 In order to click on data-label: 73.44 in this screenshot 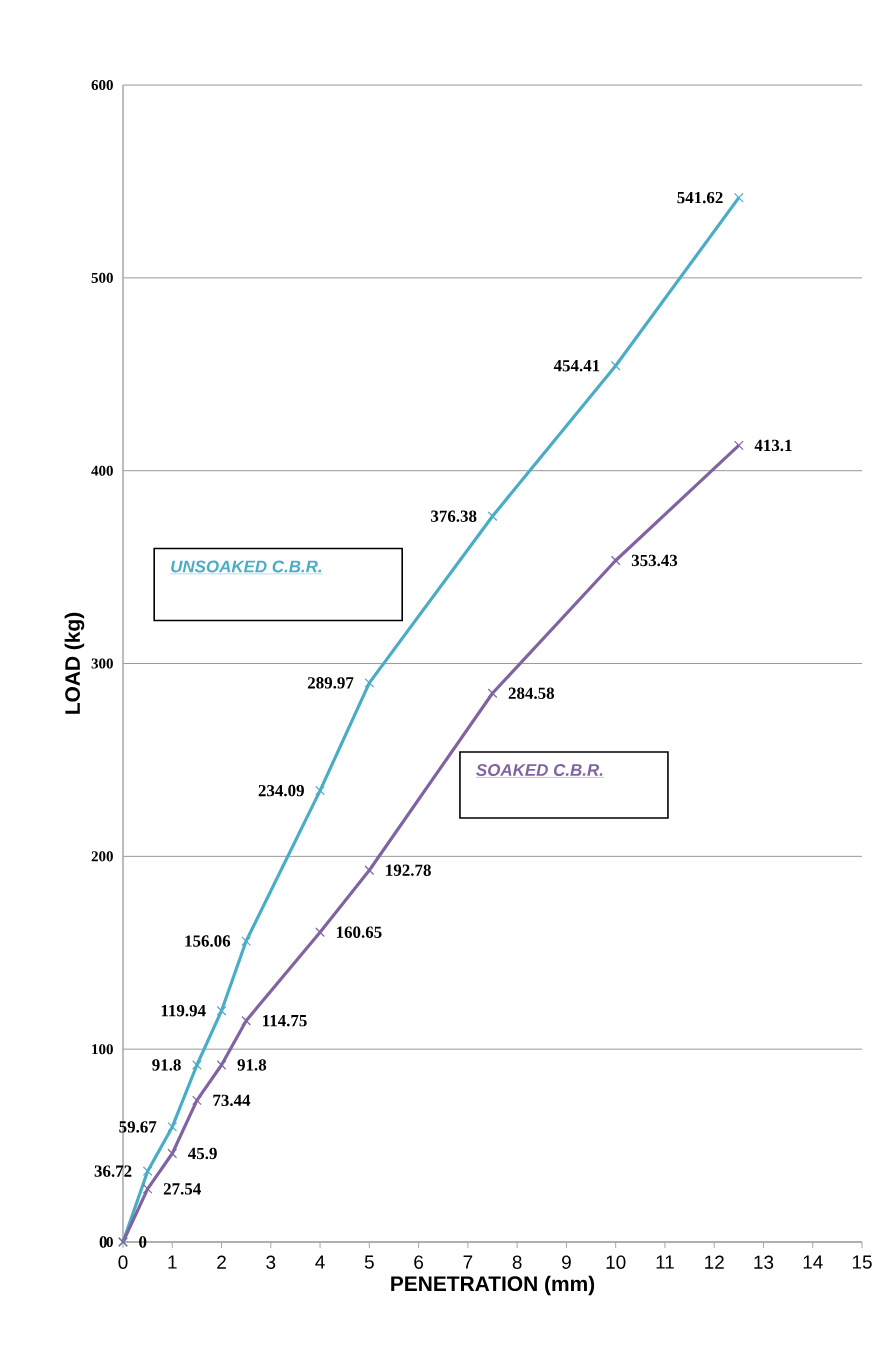, I will do `click(232, 1100)`.